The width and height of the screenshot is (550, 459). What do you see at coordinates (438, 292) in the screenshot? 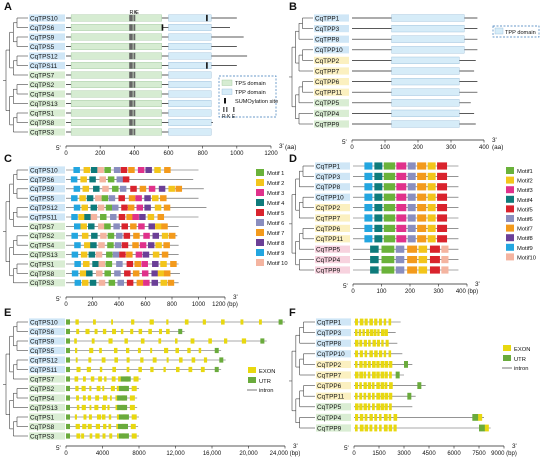
I see `axis-tick-label: 300` at bounding box center [438, 292].